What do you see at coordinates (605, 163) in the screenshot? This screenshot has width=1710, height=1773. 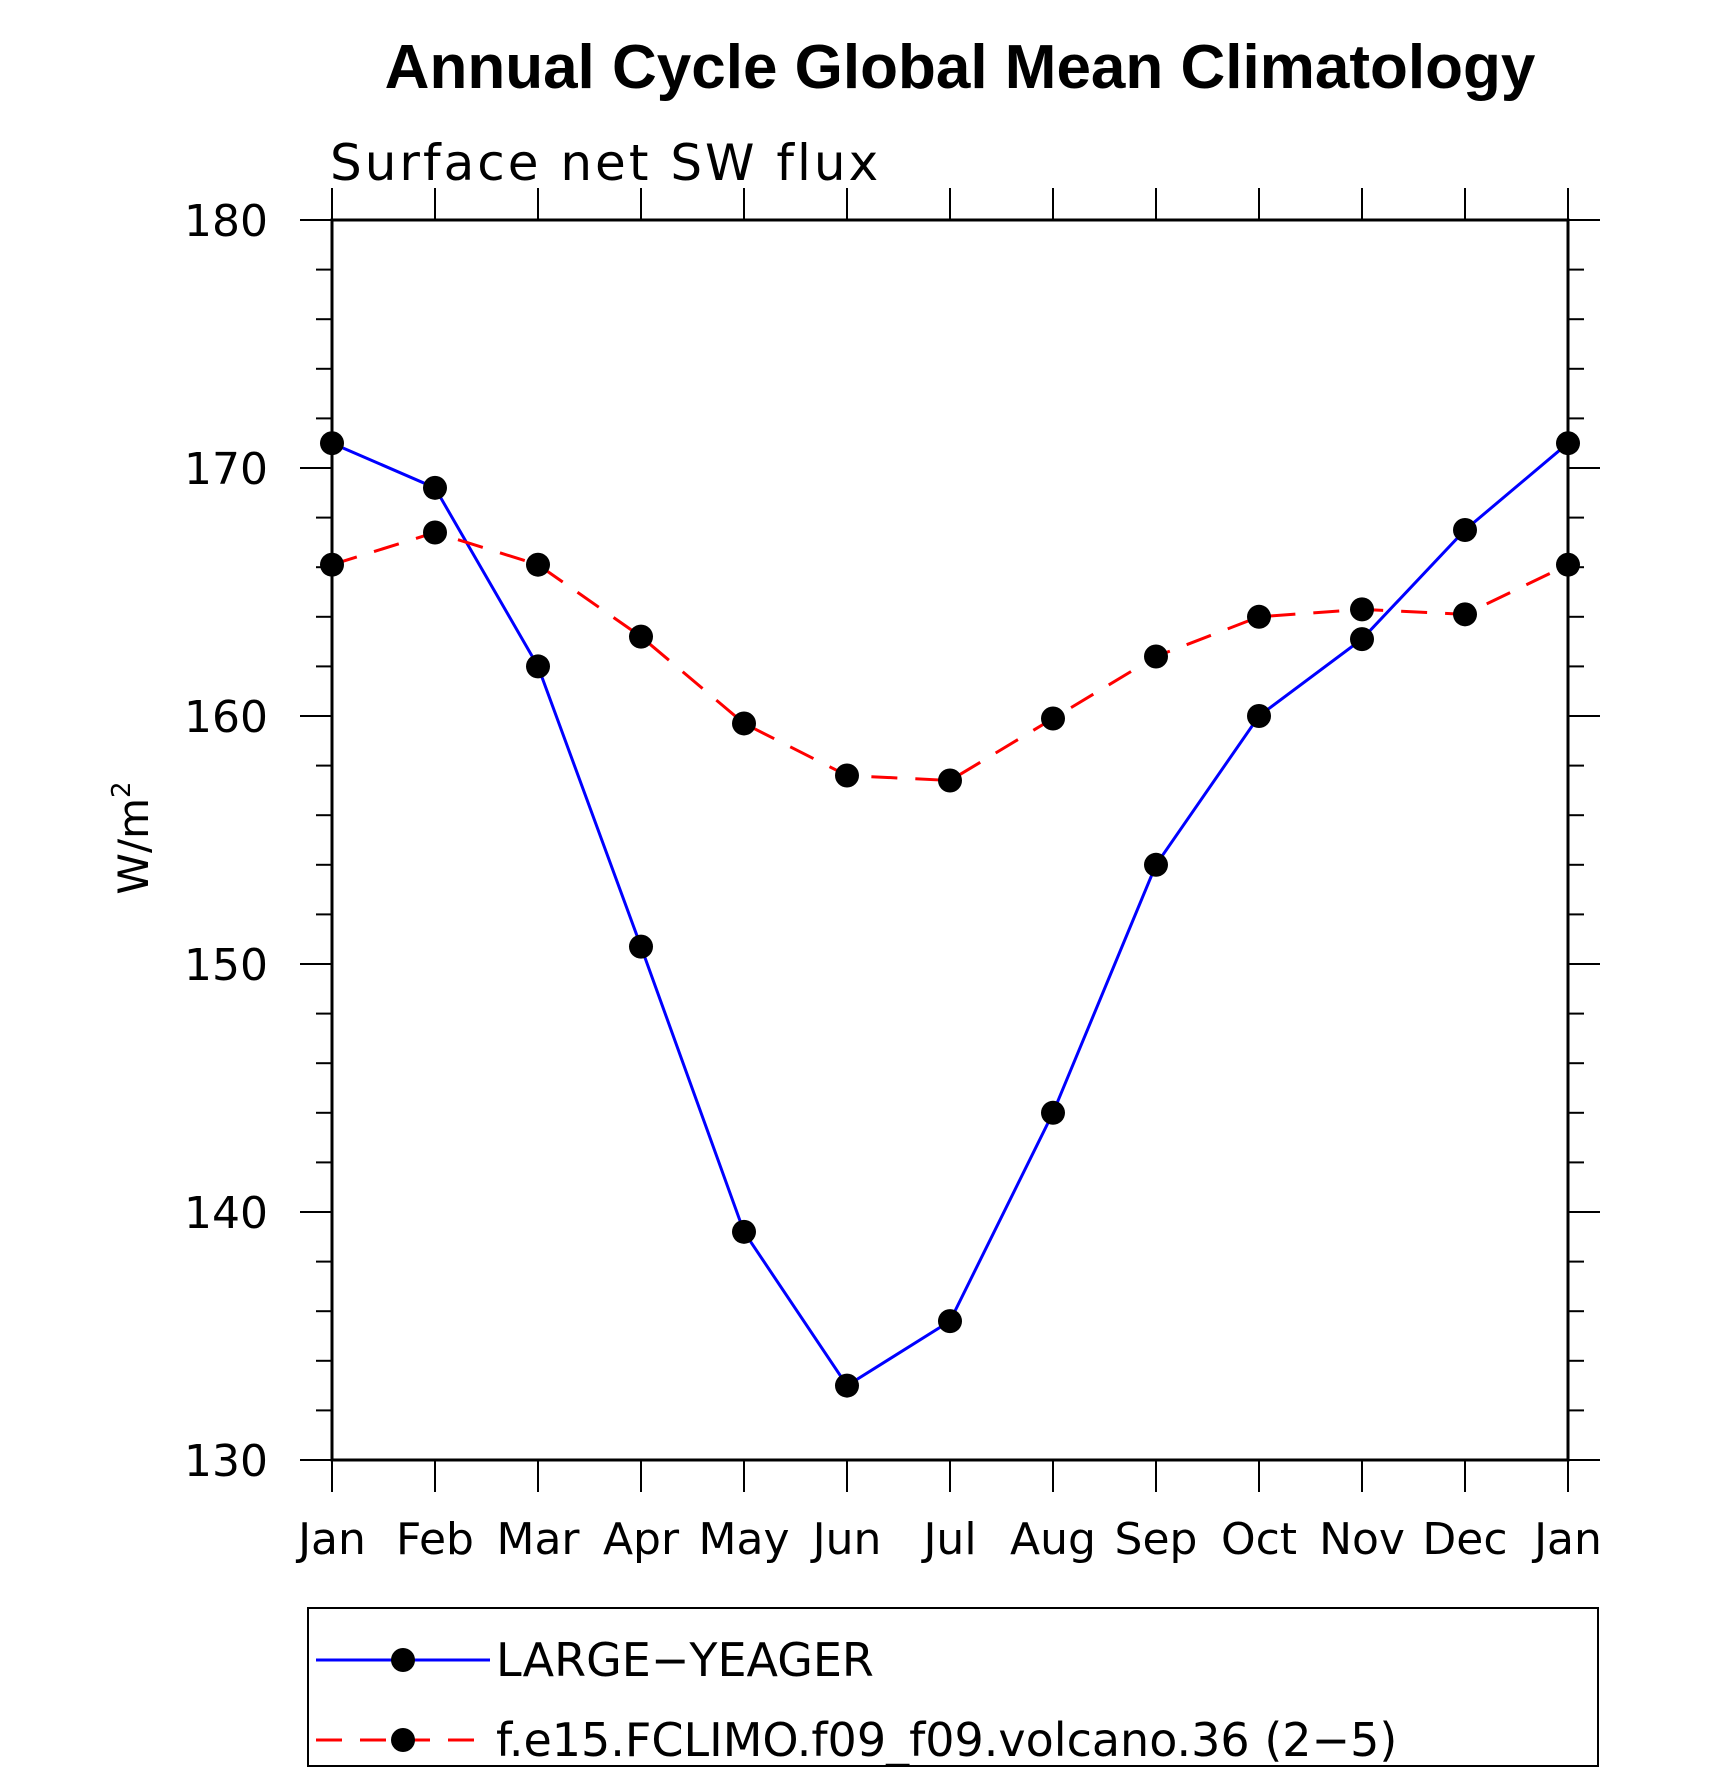 I see `chart-subtitle: Surface net SW flux` at bounding box center [605, 163].